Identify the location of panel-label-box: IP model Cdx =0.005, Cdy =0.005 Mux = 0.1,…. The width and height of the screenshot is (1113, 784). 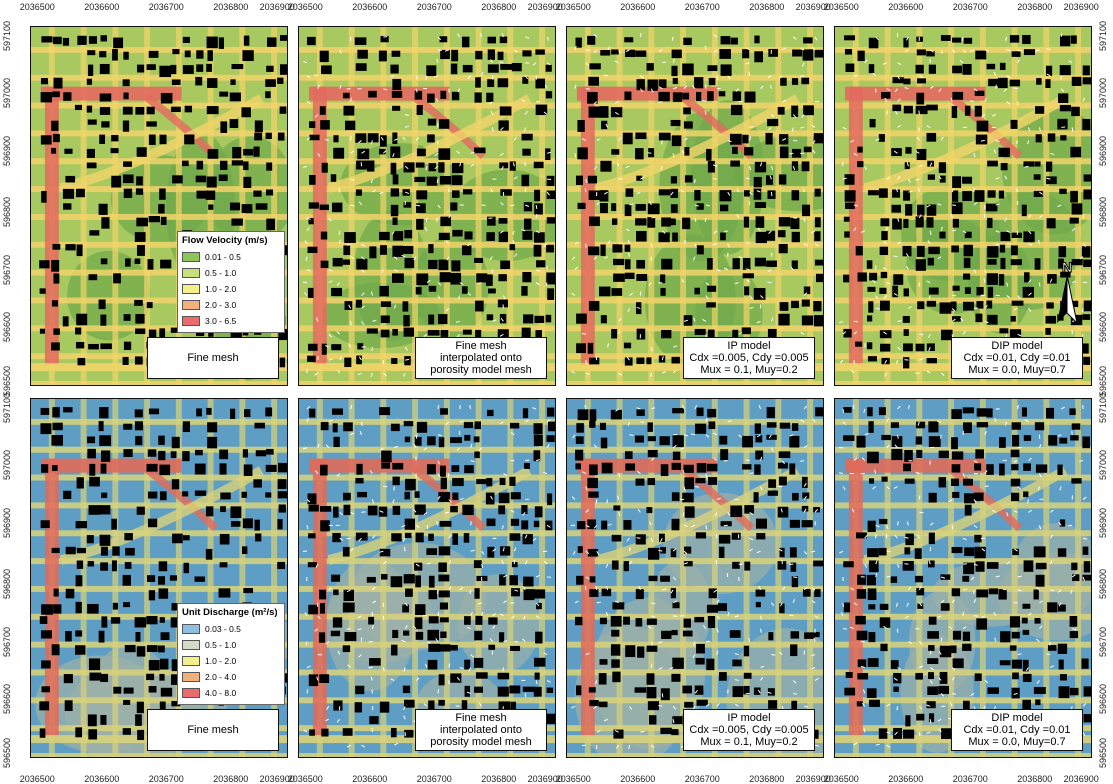
(749, 358).